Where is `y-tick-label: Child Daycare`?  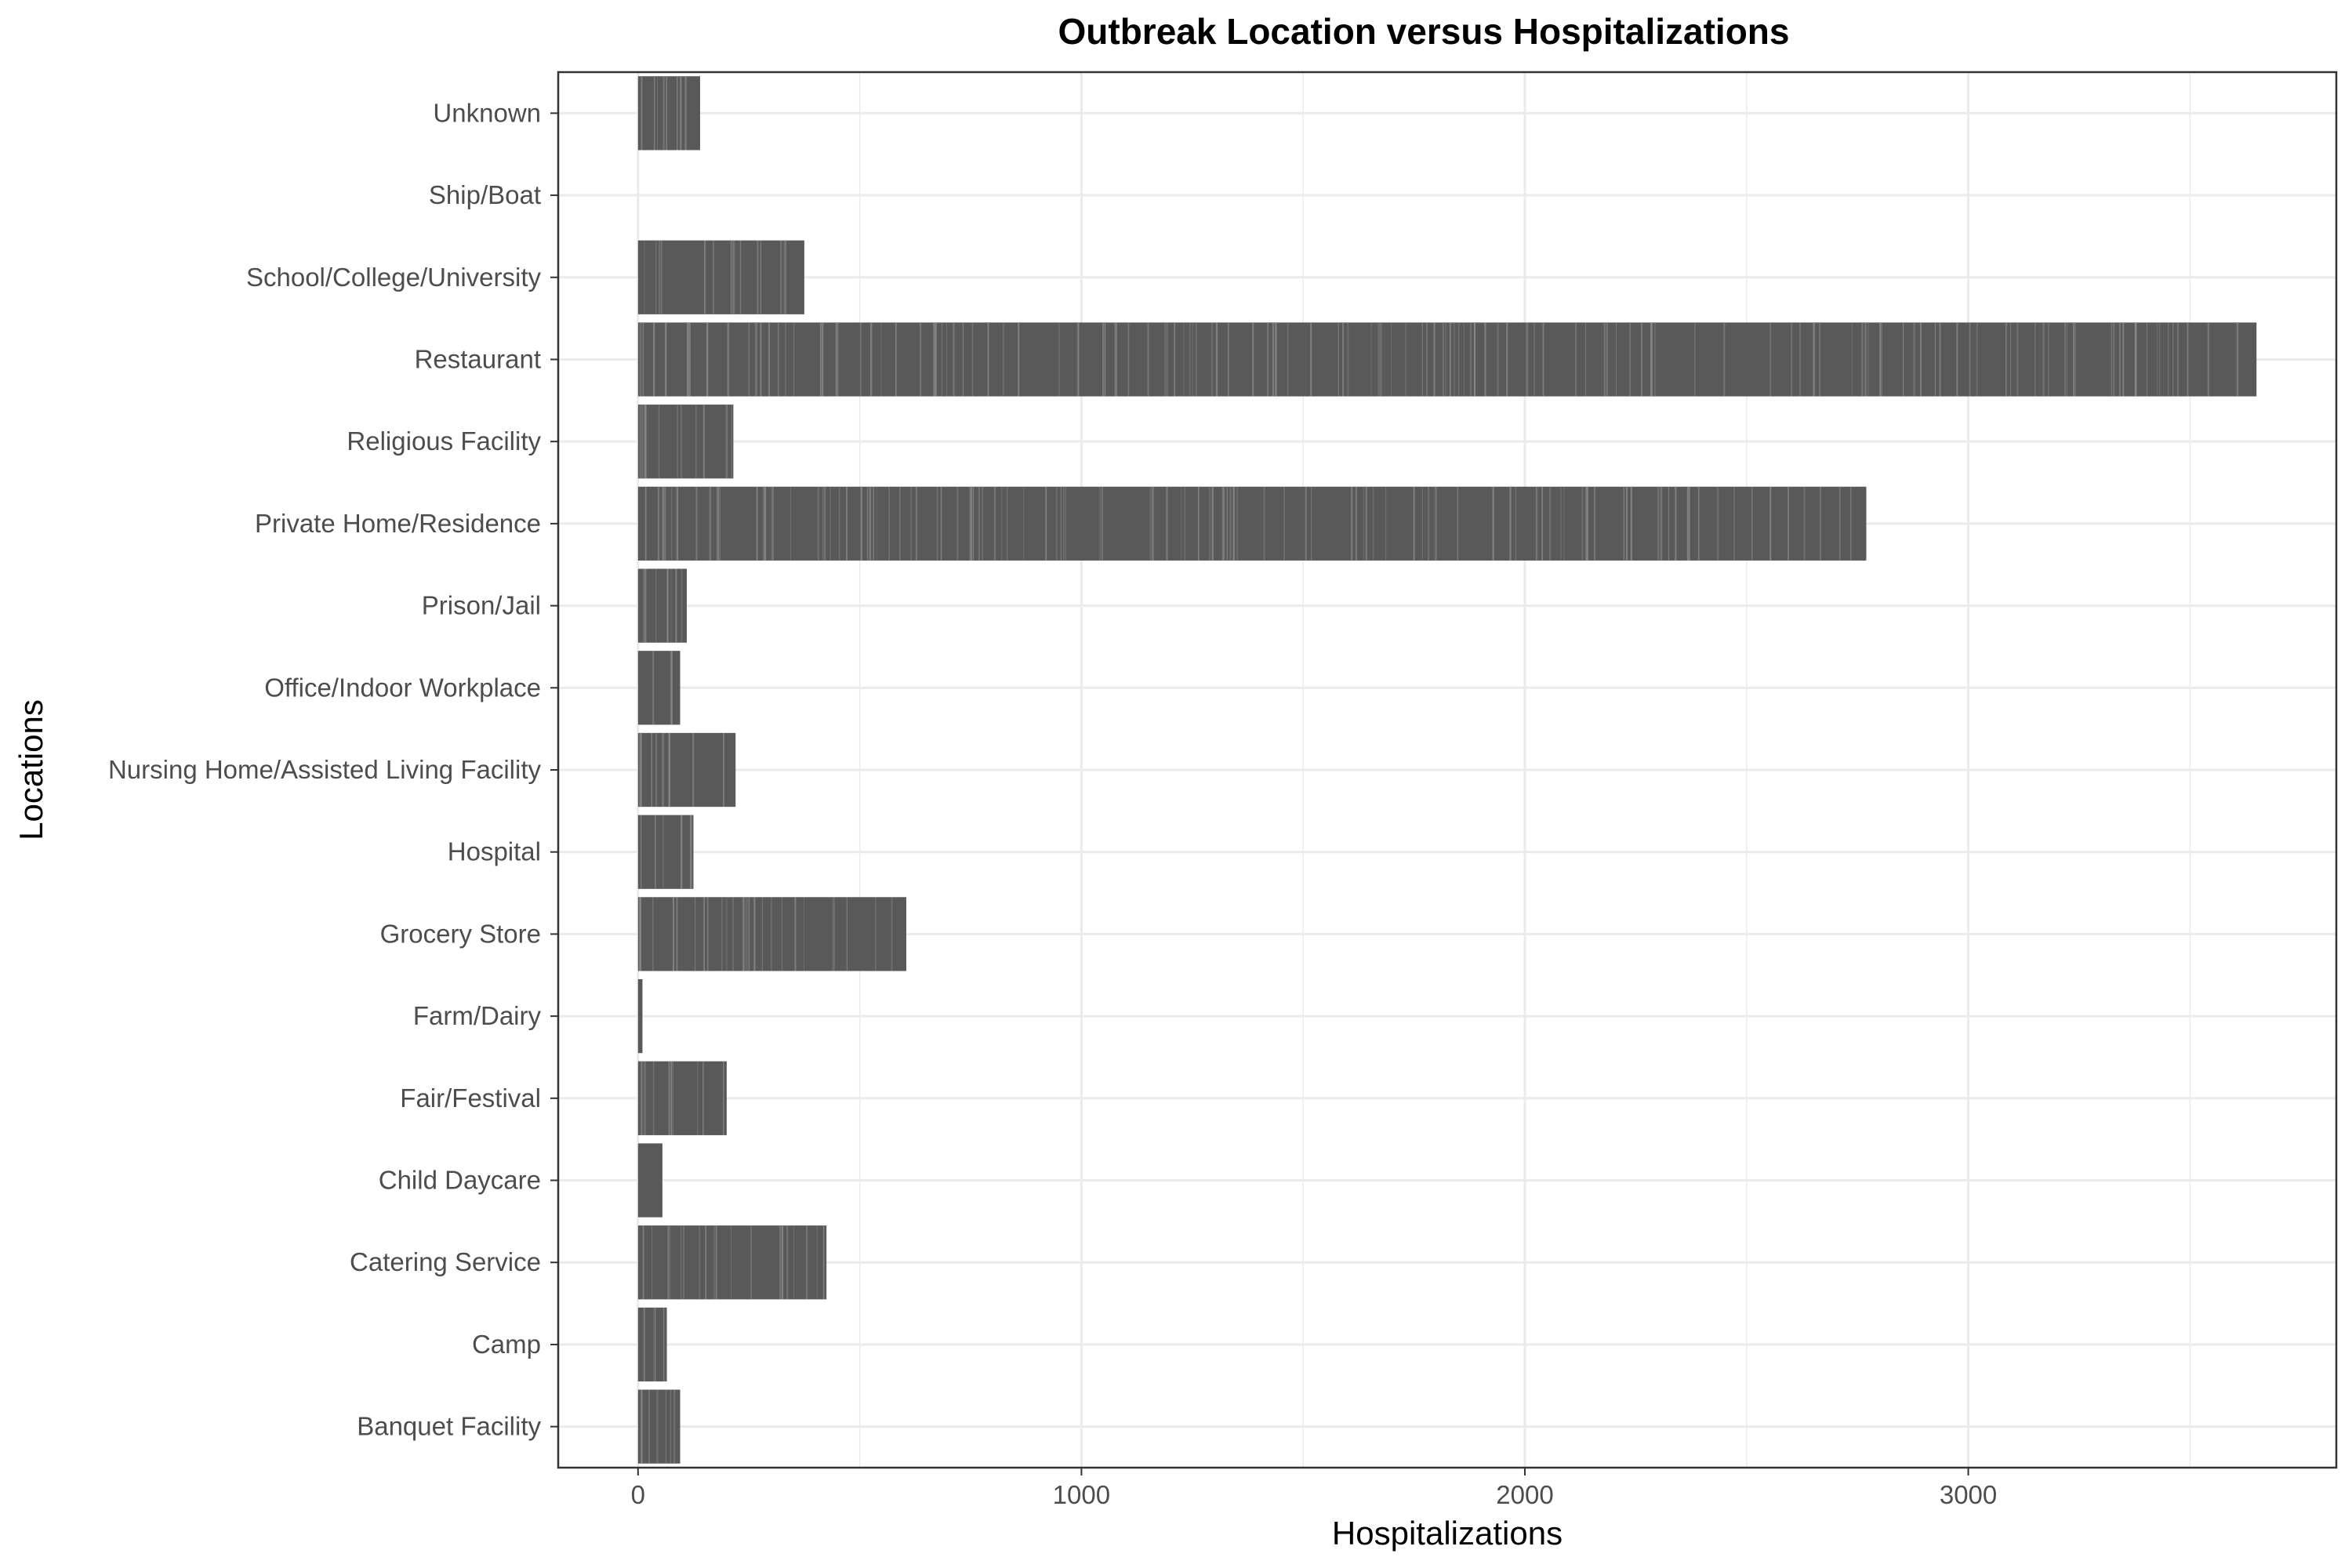
y-tick-label: Child Daycare is located at coordinates (460, 1180).